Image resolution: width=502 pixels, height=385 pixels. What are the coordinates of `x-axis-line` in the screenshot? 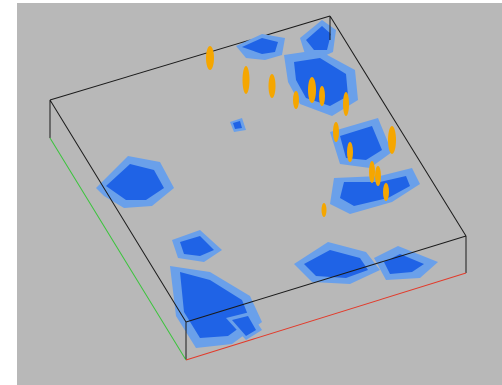 It's located at (326, 316).